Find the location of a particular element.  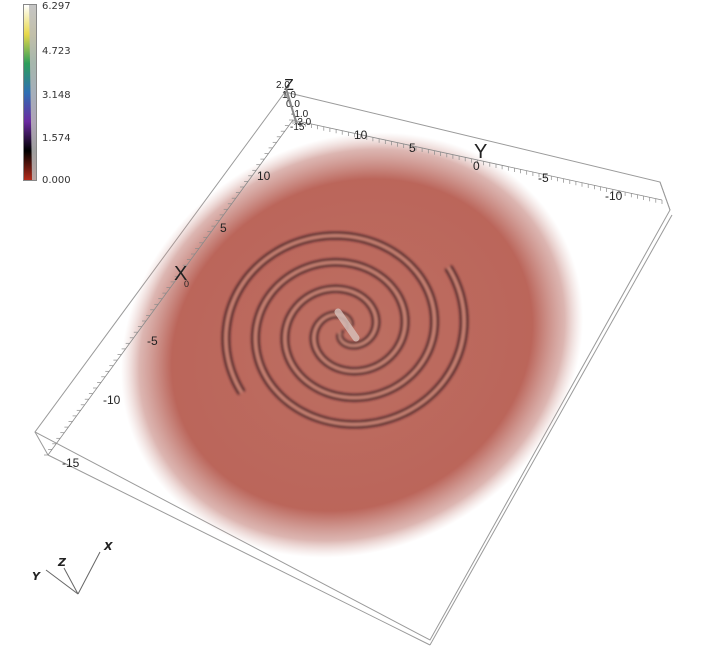

orient-x-line is located at coordinates (89, 573).